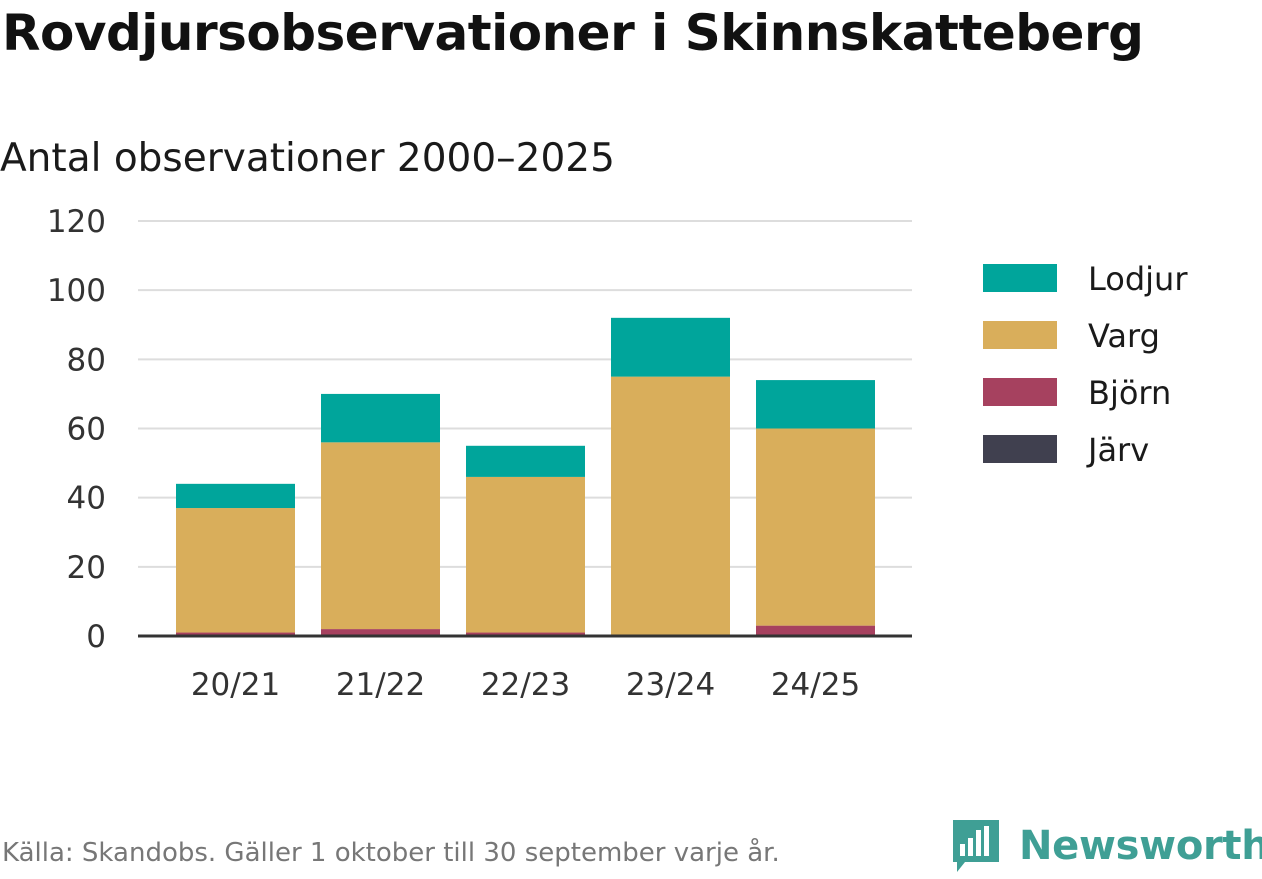 The height and width of the screenshot is (879, 1262). I want to click on y-tick-label: 40, so click(86, 499).